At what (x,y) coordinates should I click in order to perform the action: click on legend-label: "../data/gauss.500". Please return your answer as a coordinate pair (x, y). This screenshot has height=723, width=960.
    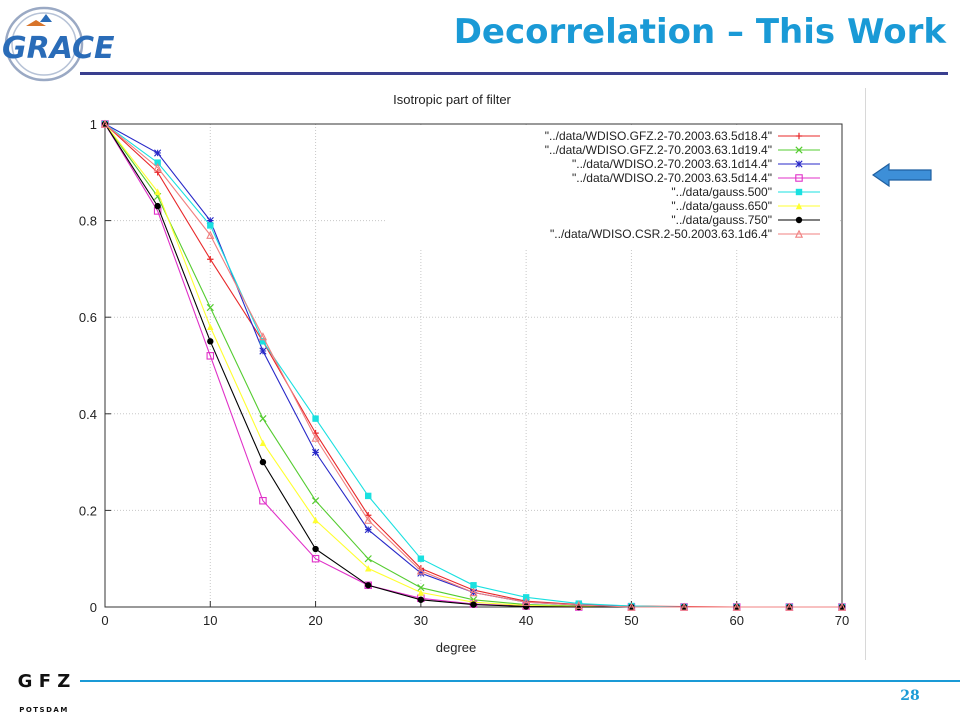
    Looking at the image, I should click on (721, 192).